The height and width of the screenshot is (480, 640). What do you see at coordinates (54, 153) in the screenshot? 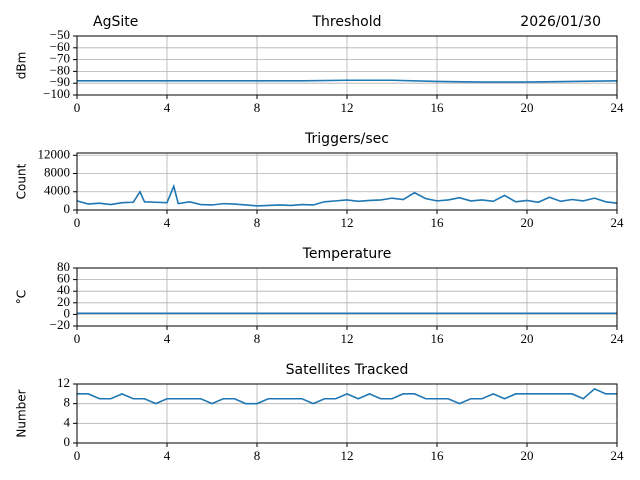
I see `y-tick-label: 12000` at bounding box center [54, 153].